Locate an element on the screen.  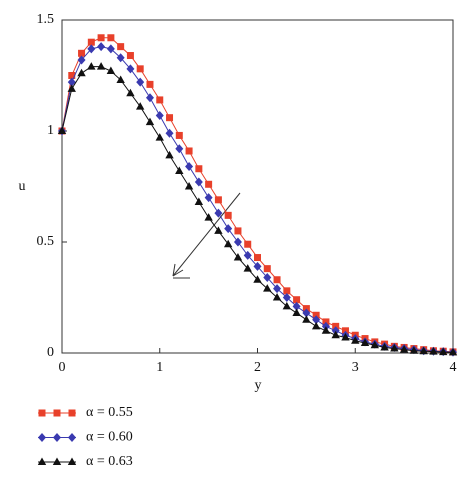
x-tick-label: 1 is located at coordinates (159, 367).